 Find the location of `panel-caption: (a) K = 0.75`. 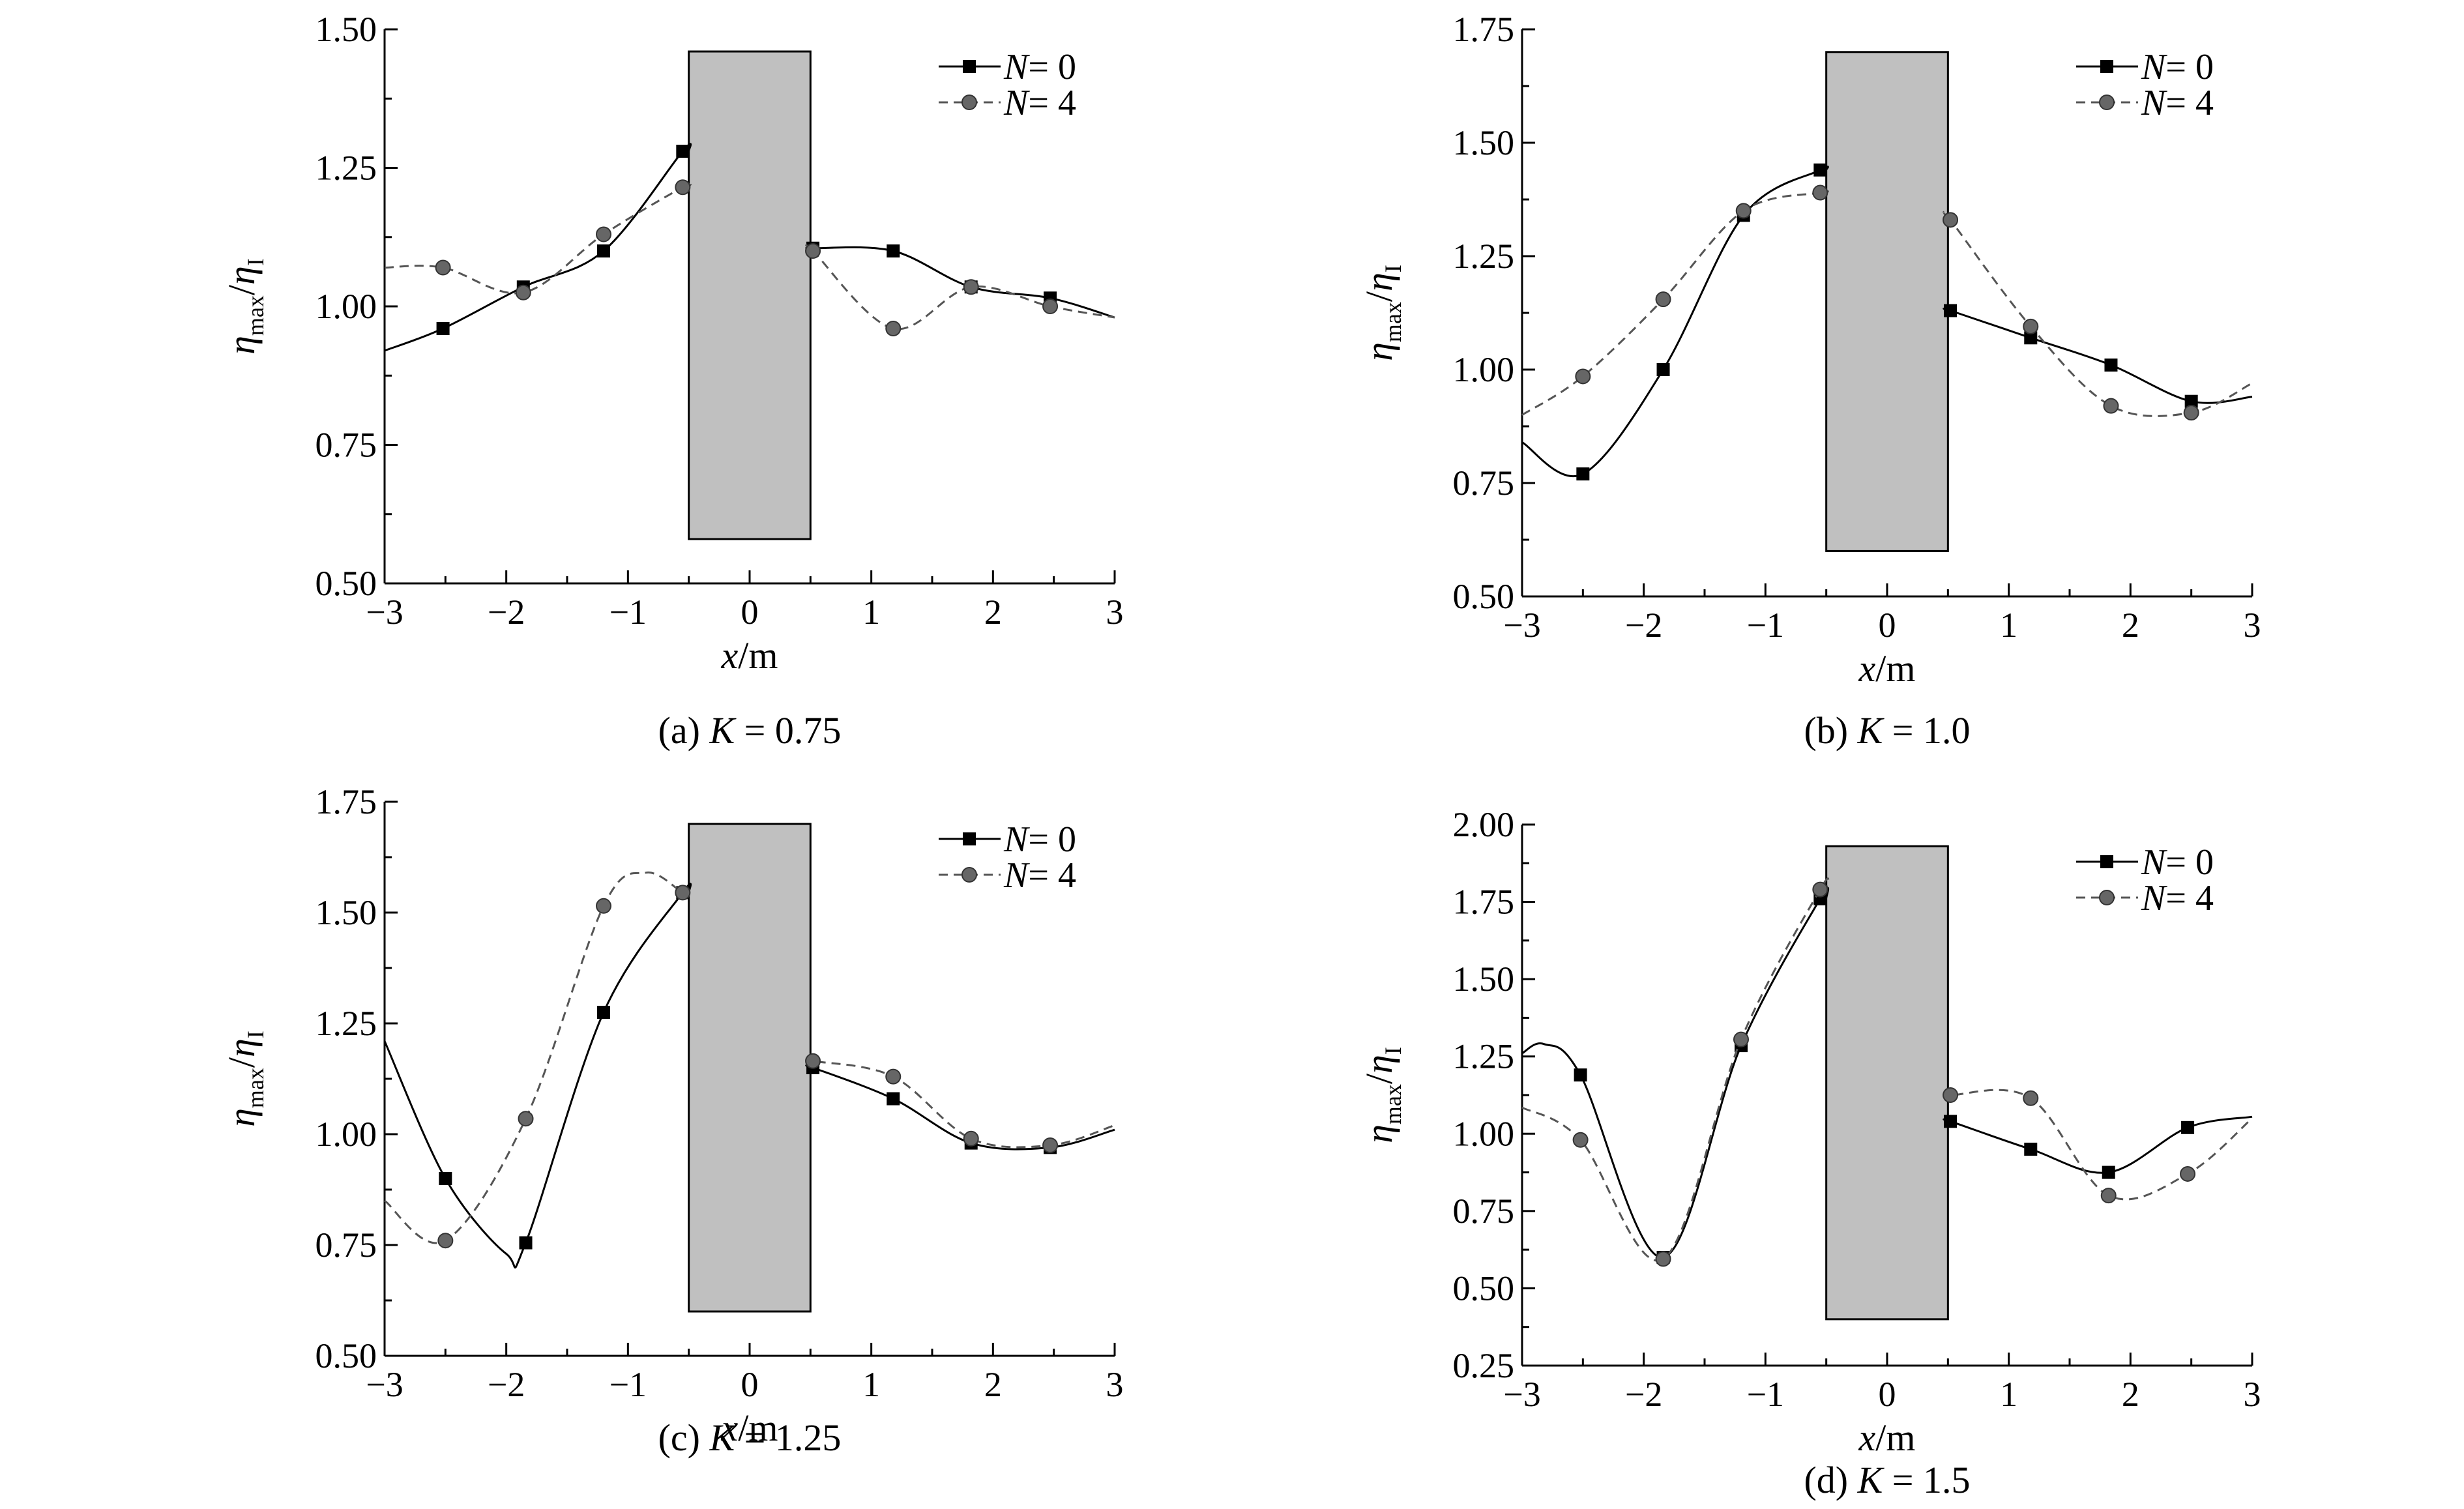

panel-caption: (a) K = 0.75 is located at coordinates (750, 730).